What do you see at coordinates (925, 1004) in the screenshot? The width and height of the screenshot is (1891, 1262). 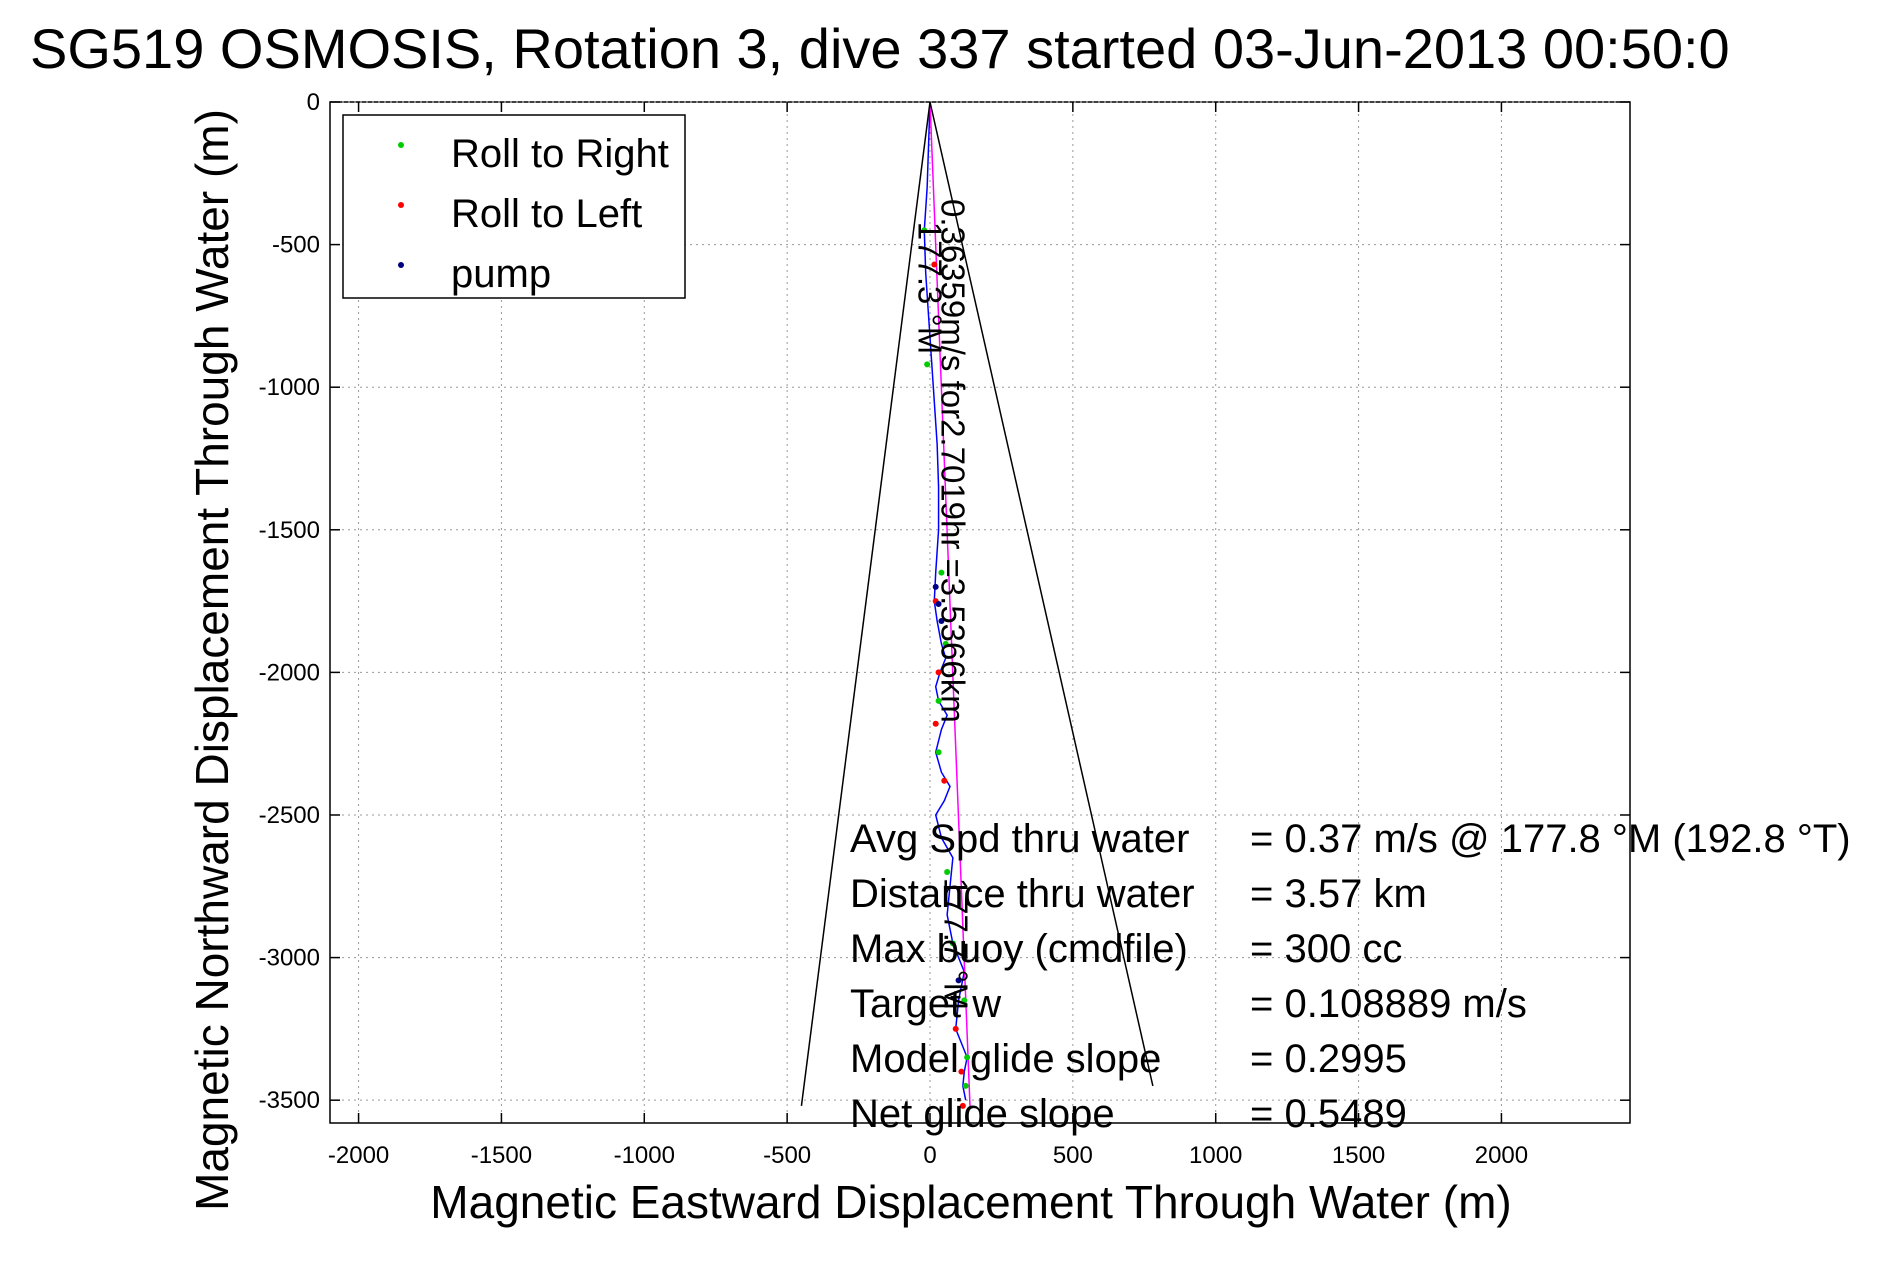 I see `stat-label: Target w` at bounding box center [925, 1004].